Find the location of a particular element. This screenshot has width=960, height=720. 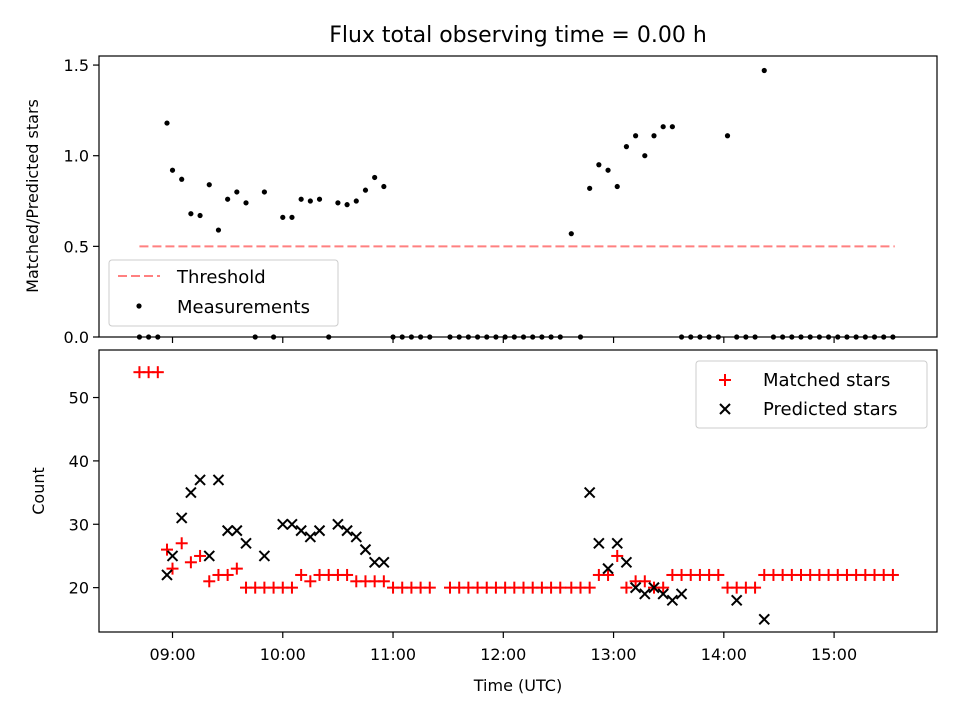

bottom-x-tick-label: 14:00 is located at coordinates (724, 654).